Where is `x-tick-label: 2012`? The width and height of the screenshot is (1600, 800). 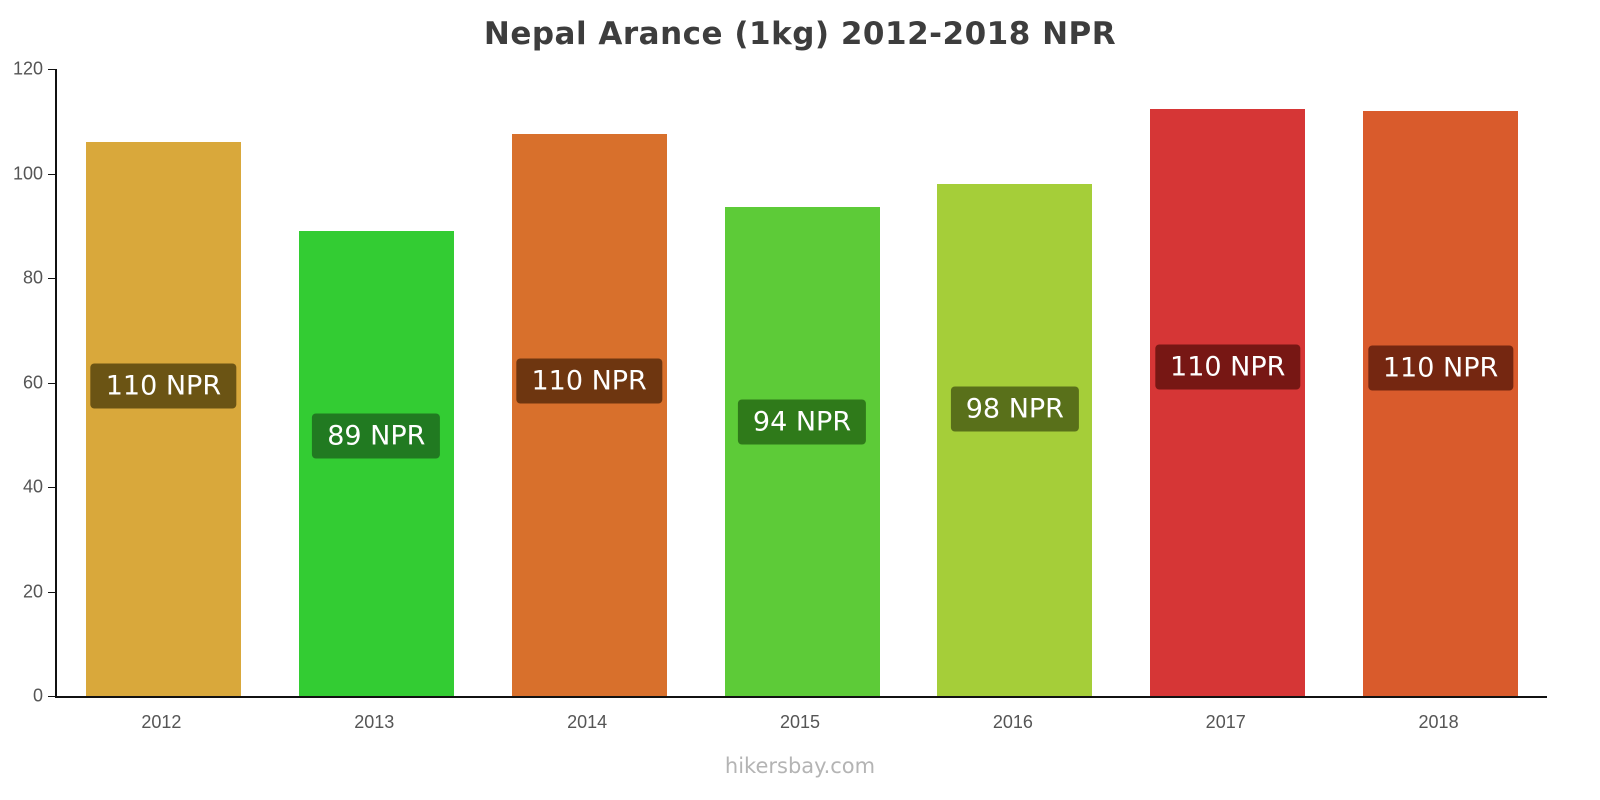 x-tick-label: 2012 is located at coordinates (161, 722).